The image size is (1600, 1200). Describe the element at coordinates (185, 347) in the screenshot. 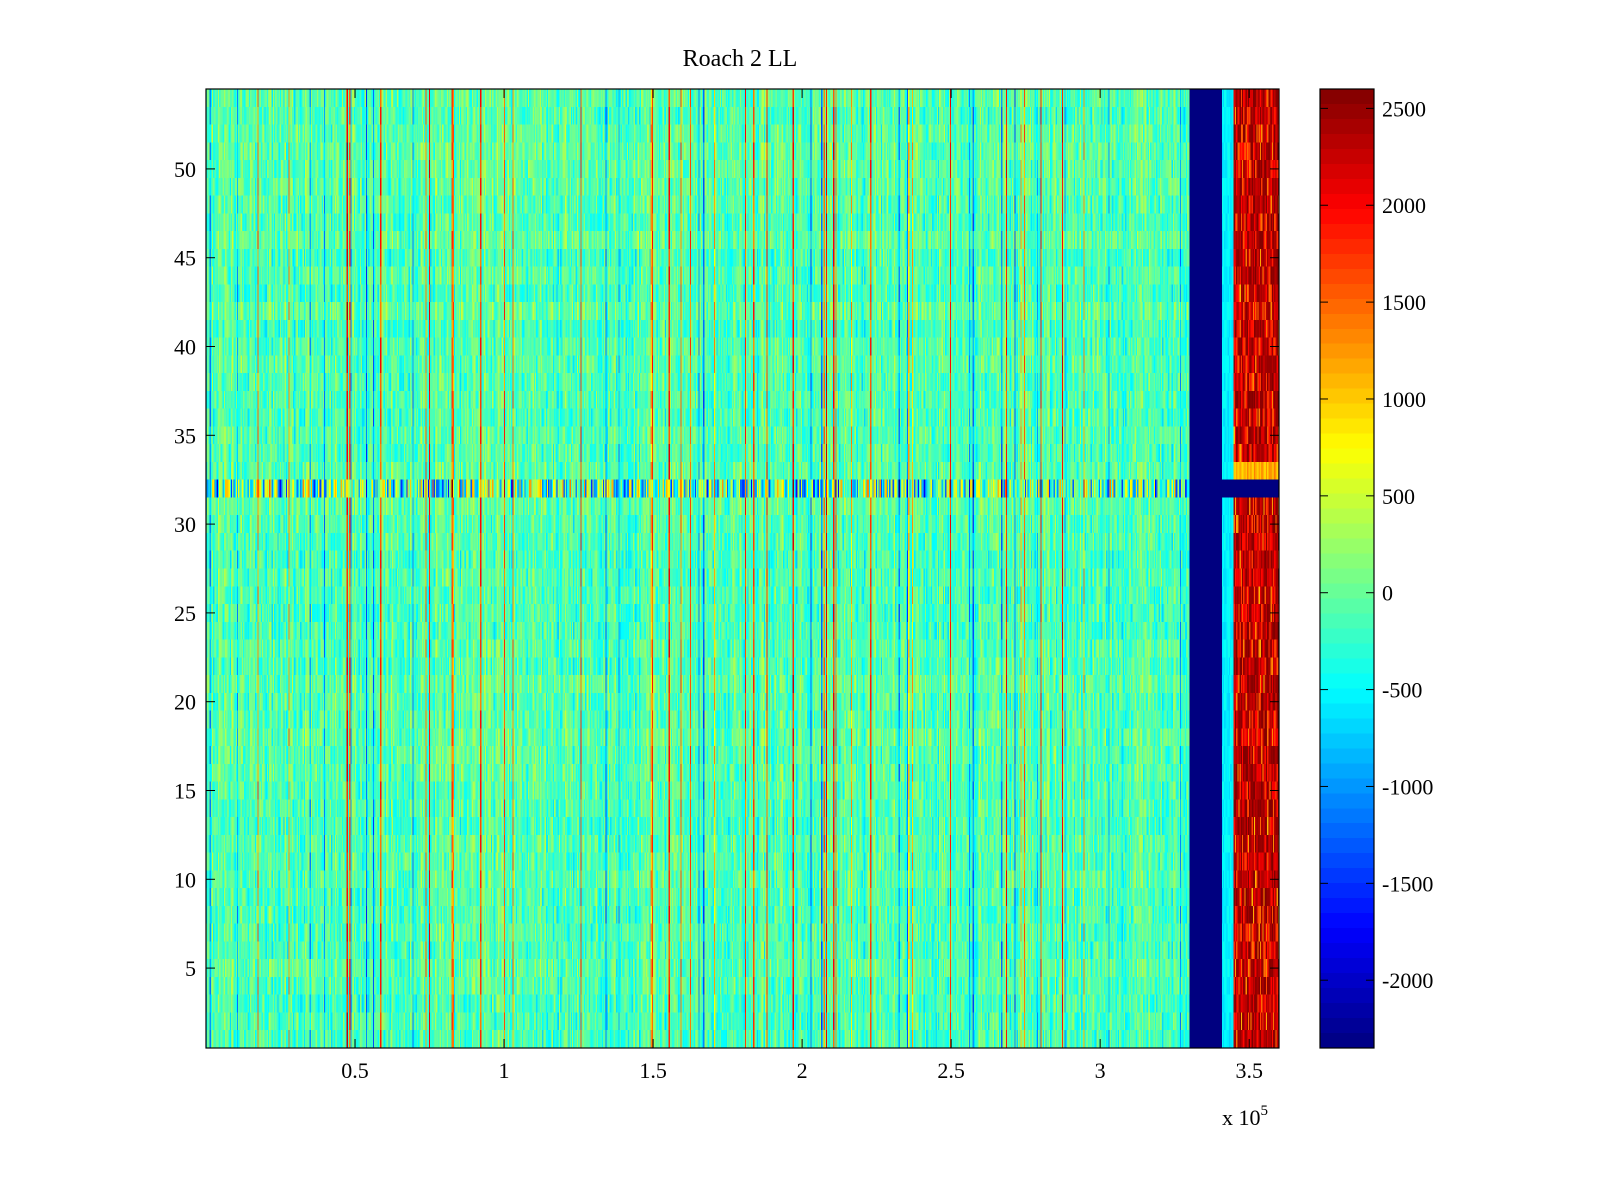

I see `y-tick-label: 40` at that location.